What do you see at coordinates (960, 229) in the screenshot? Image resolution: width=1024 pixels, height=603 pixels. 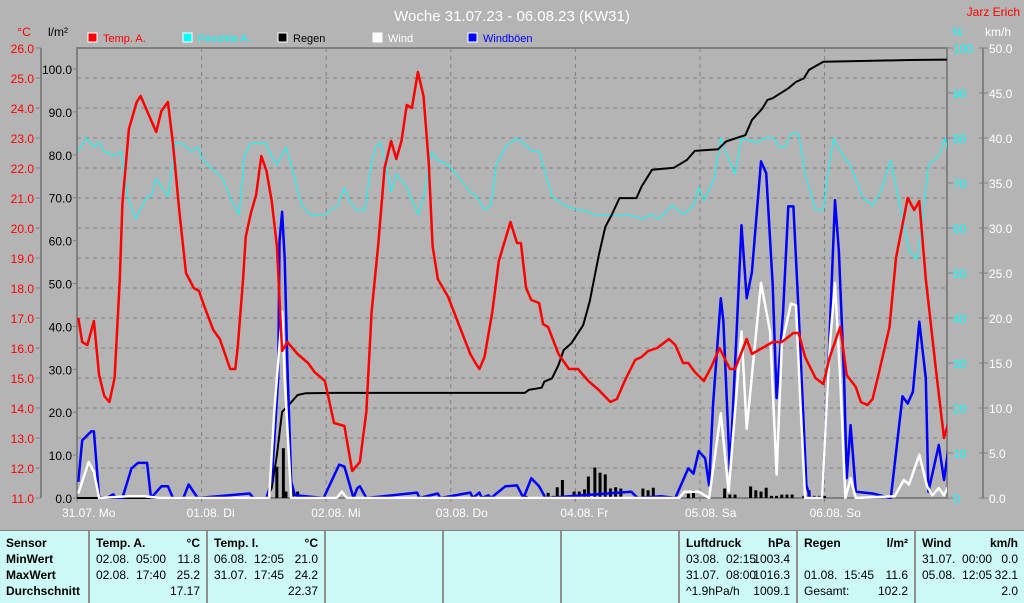 I see `humidity-tick-label: 60` at bounding box center [960, 229].